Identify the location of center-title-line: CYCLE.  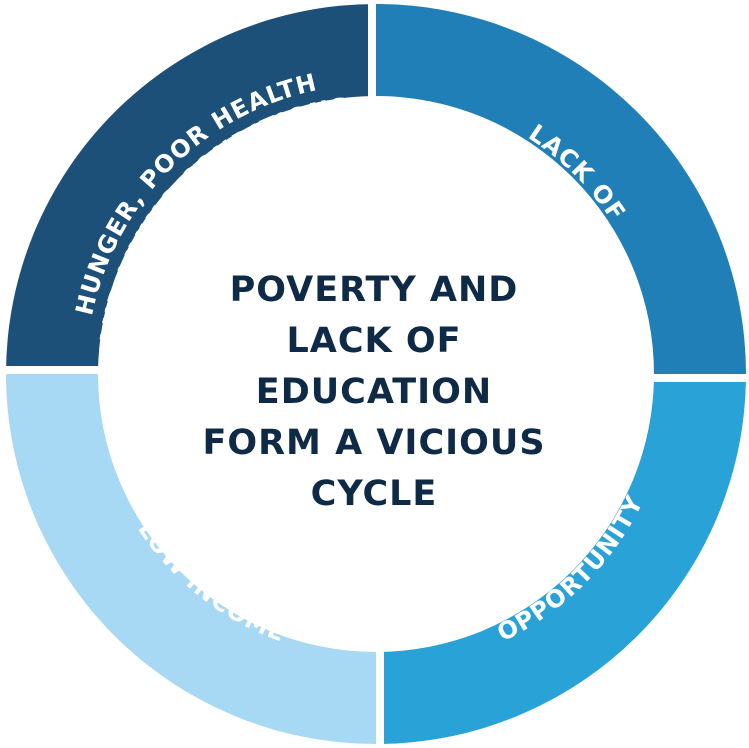
(374, 494).